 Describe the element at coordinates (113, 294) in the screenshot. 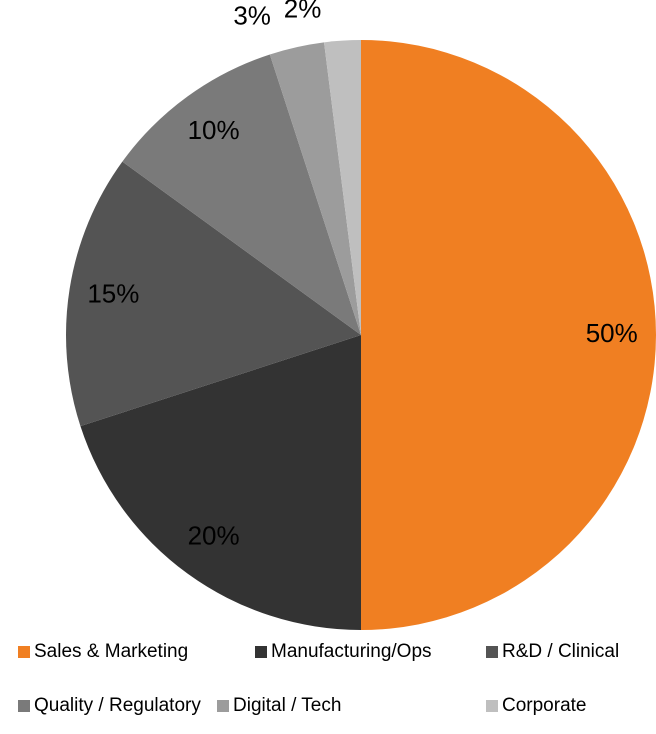

I see `slice-label: 15%` at that location.